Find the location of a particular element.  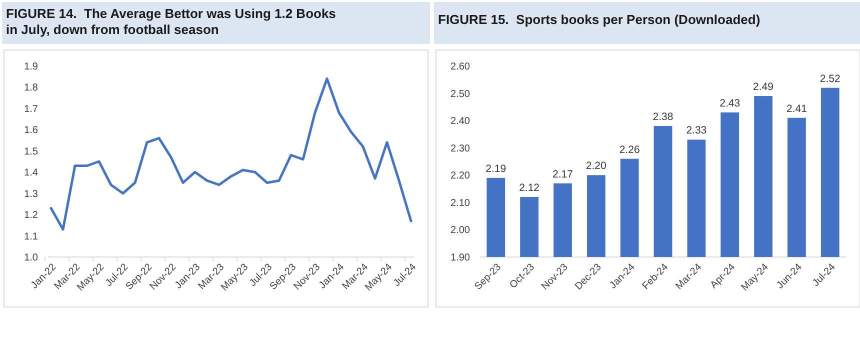

y-tick-label: 1.7 is located at coordinates (31, 109).